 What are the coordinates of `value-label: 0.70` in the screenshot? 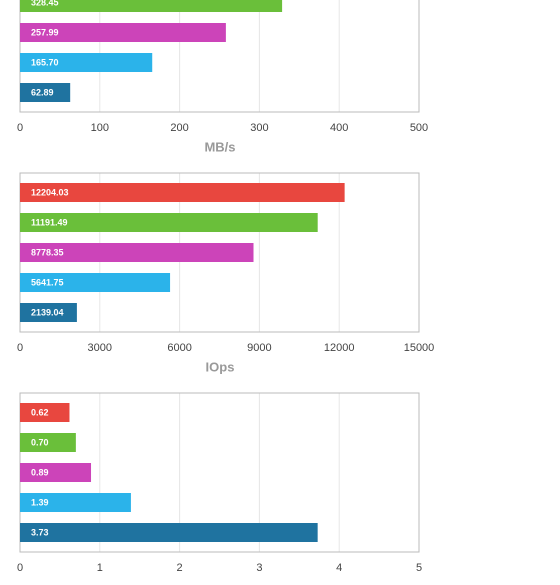 It's located at (40, 442).